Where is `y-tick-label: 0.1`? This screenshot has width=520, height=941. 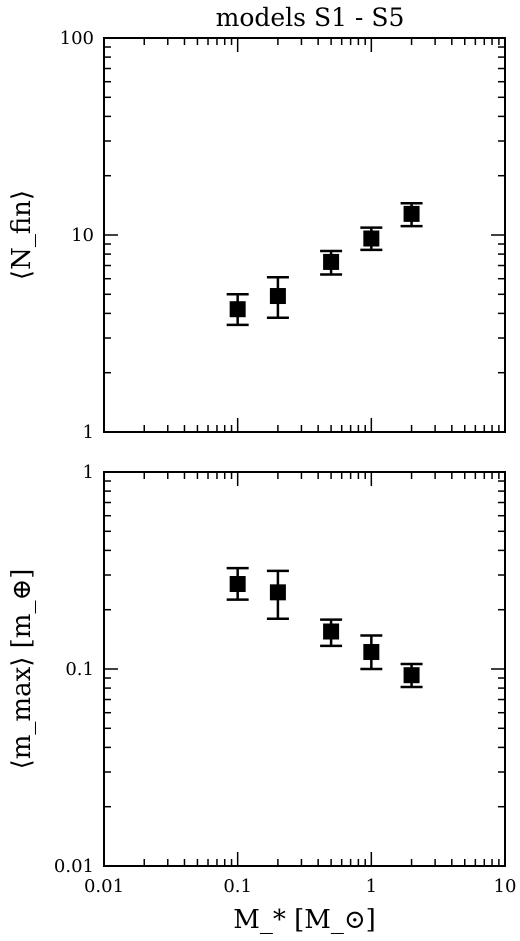
y-tick-label: 0.1 is located at coordinates (79, 669).